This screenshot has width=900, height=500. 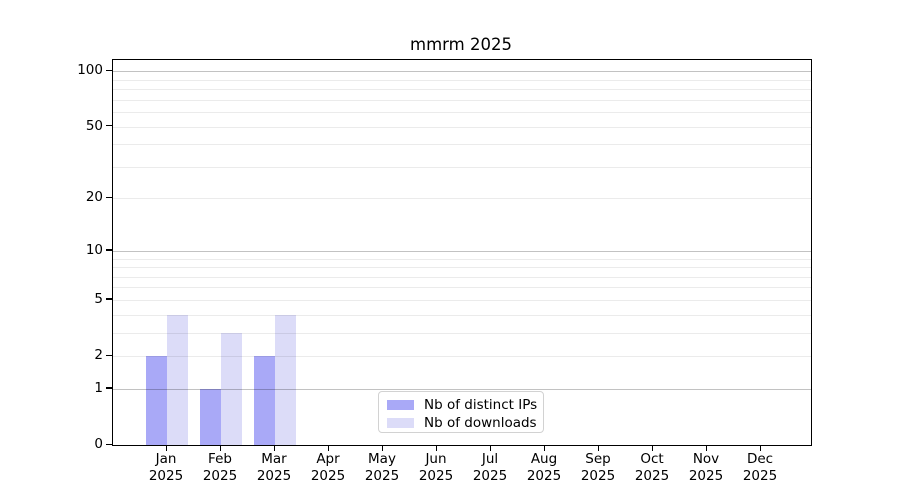 What do you see at coordinates (90, 70) in the screenshot?
I see `y-tick-label: 100` at bounding box center [90, 70].